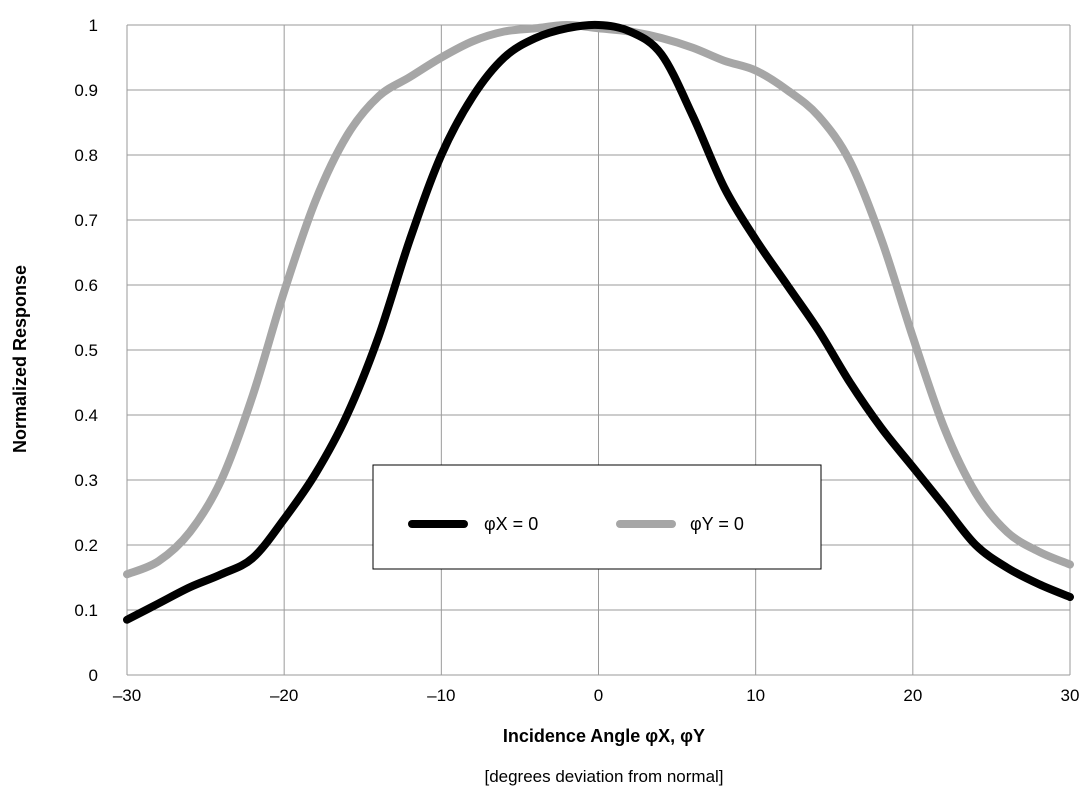 Image resolution: width=1080 pixels, height=797 pixels. What do you see at coordinates (86, 90) in the screenshot?
I see `y-tick-label: 0.9` at bounding box center [86, 90].